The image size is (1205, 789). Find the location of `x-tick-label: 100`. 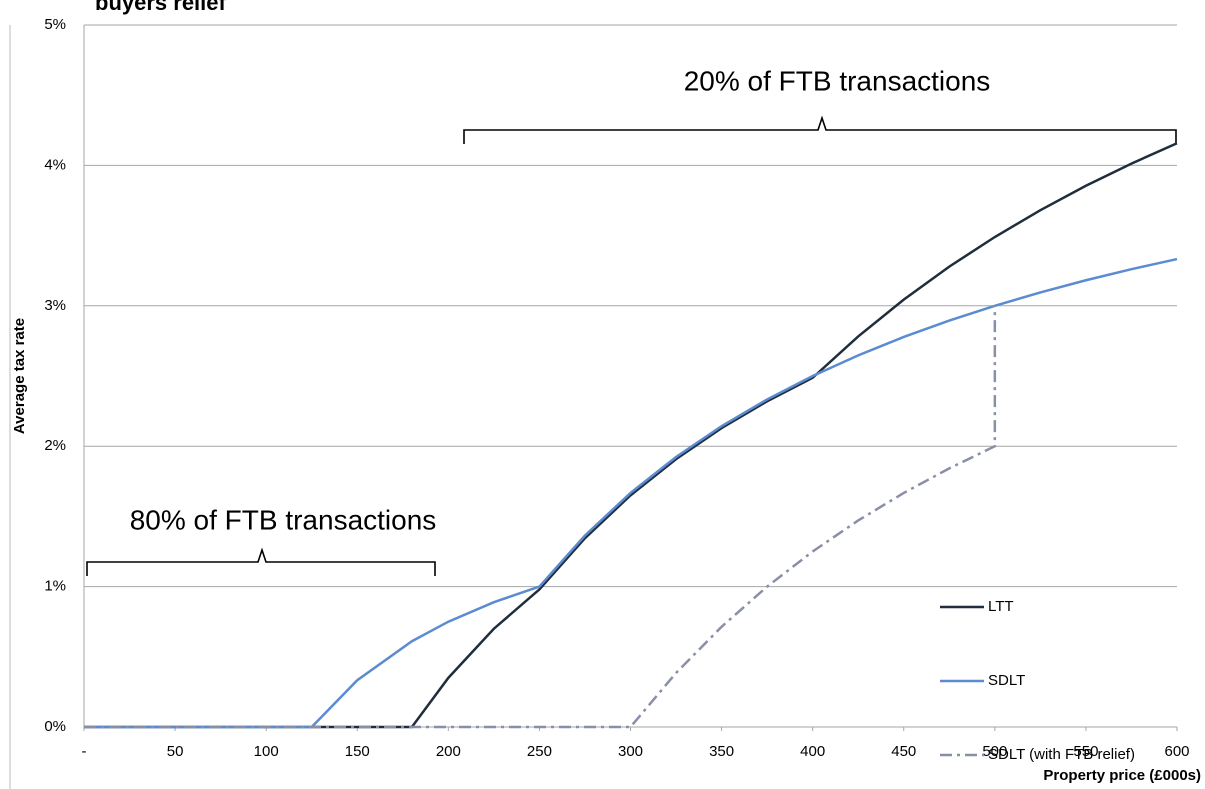

x-tick-label: 100 is located at coordinates (266, 751).